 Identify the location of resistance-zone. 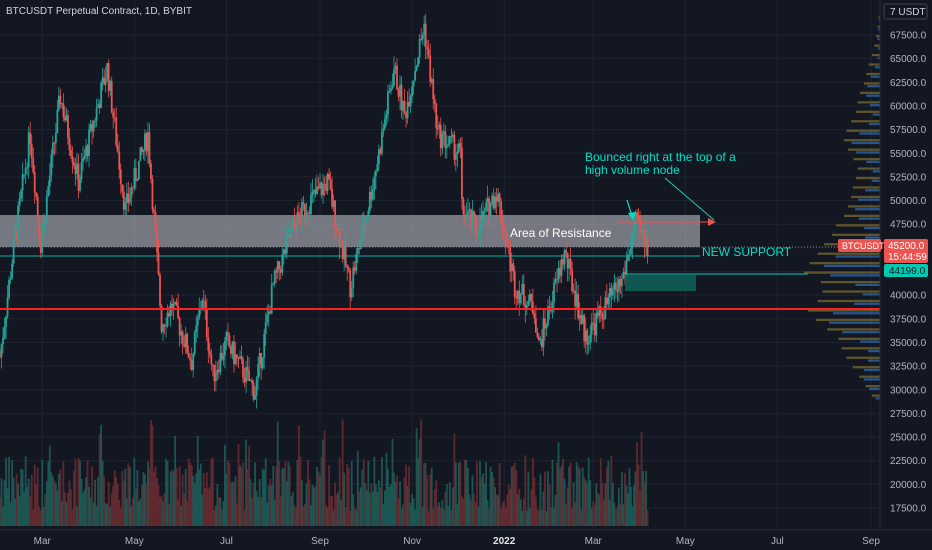
(350, 231).